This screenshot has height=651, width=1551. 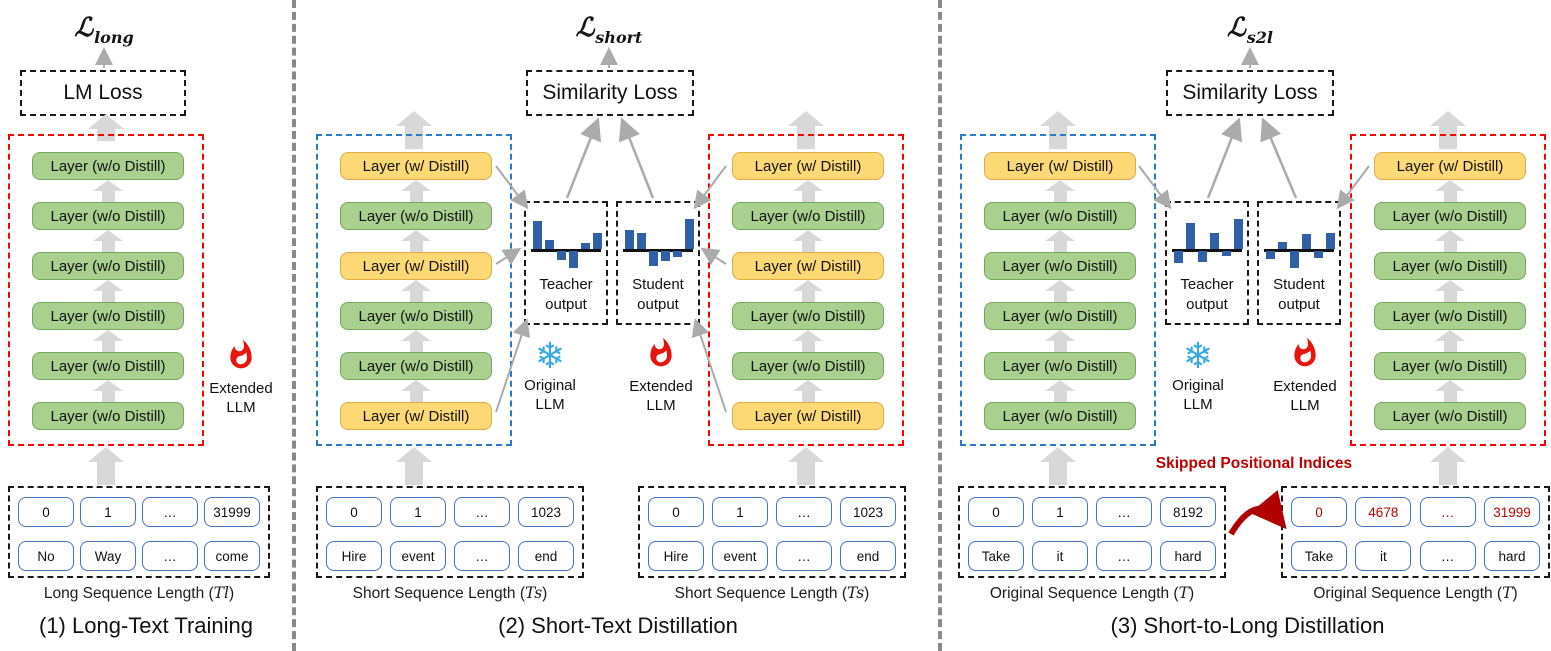 What do you see at coordinates (1319, 556) in the screenshot?
I see `token-box: Take` at bounding box center [1319, 556].